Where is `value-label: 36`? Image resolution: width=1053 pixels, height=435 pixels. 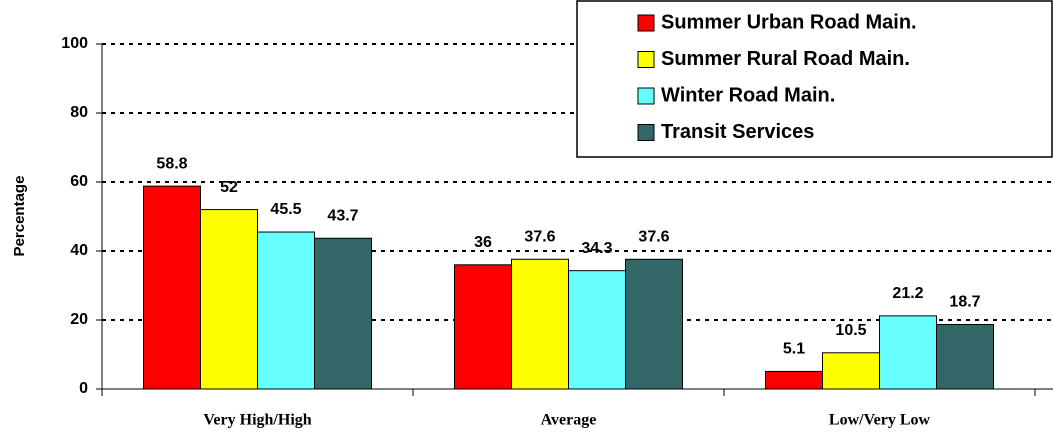 value-label: 36 is located at coordinates (483, 242).